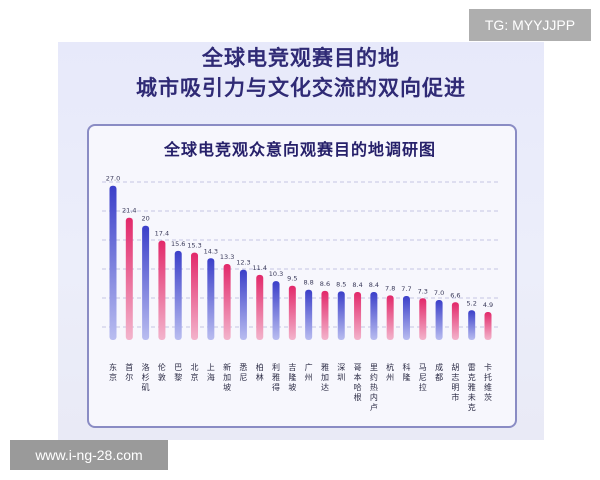 This screenshot has width=600, height=480. I want to click on value-label: 20, so click(145, 219).